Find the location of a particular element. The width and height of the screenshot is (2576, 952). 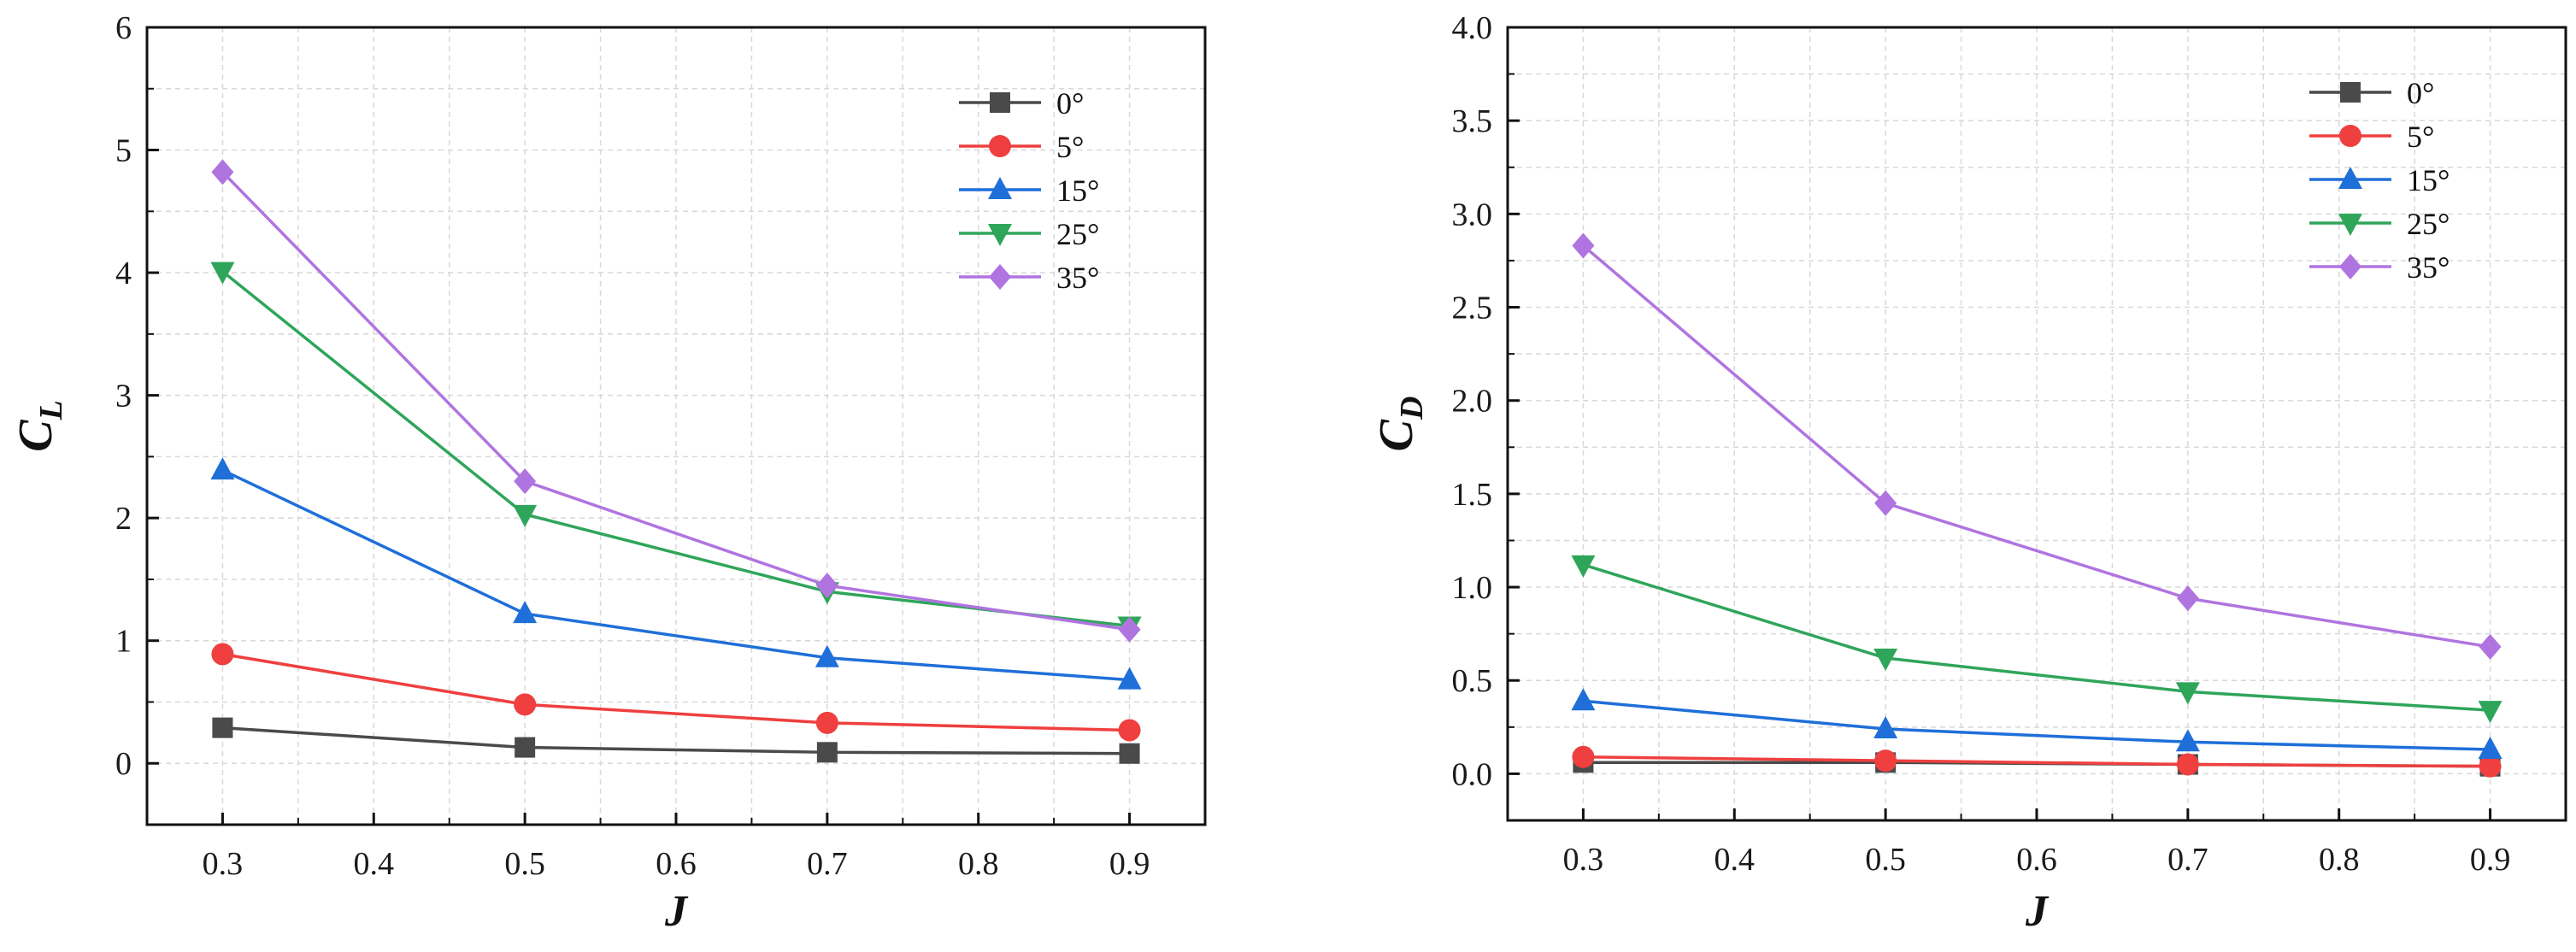

y-tick-label: 3 is located at coordinates (123, 396).